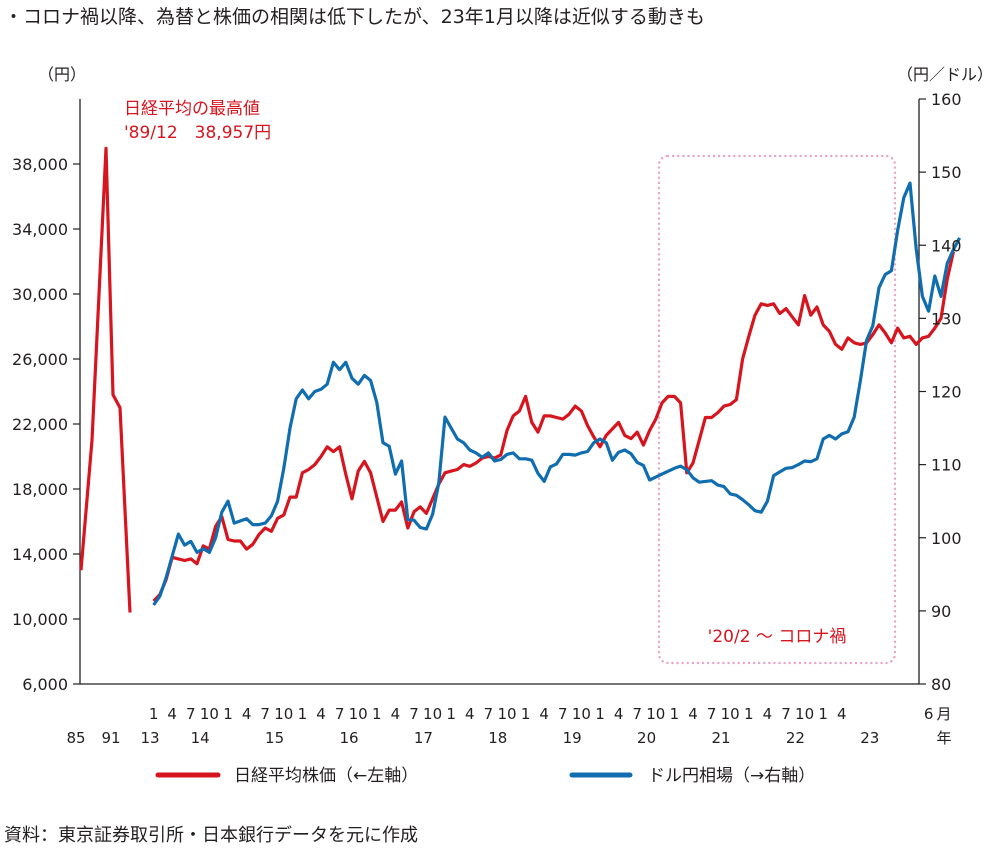  Describe the element at coordinates (720, 738) in the screenshot. I see `x-axis-year-label: 21` at that location.